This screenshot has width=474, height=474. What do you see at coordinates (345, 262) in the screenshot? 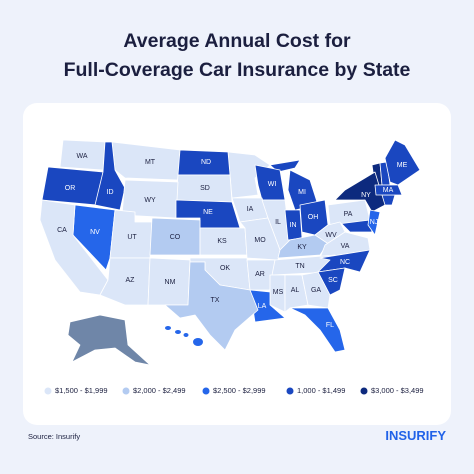
I see `state-label: NC` at bounding box center [345, 262].